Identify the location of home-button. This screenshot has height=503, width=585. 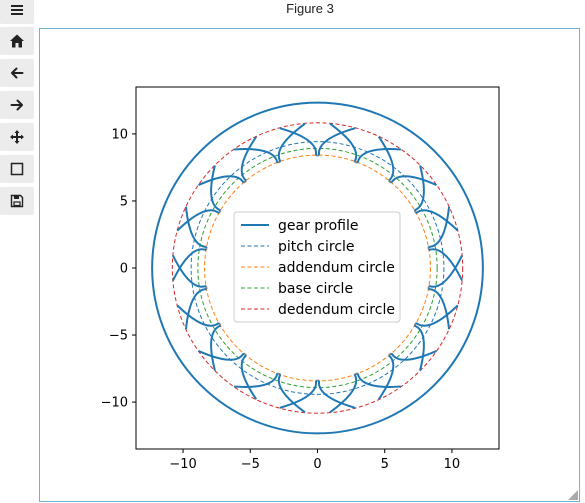
(17, 41).